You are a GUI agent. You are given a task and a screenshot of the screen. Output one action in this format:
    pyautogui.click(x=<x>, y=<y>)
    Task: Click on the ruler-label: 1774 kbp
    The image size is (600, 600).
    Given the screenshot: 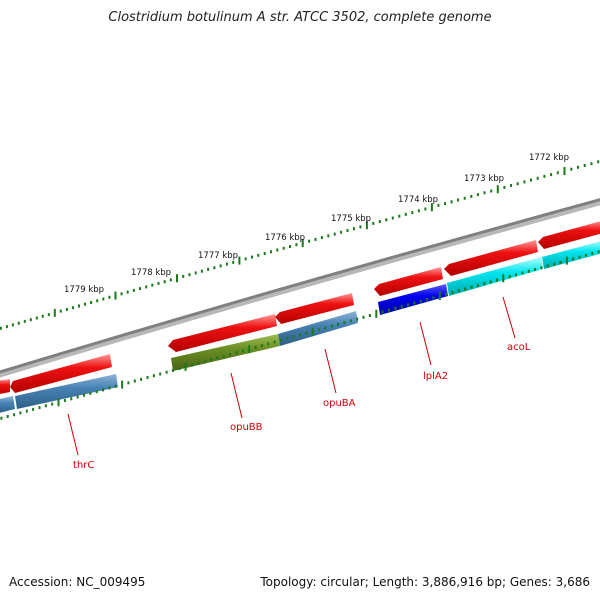 What is the action you would take?
    pyautogui.click(x=418, y=200)
    